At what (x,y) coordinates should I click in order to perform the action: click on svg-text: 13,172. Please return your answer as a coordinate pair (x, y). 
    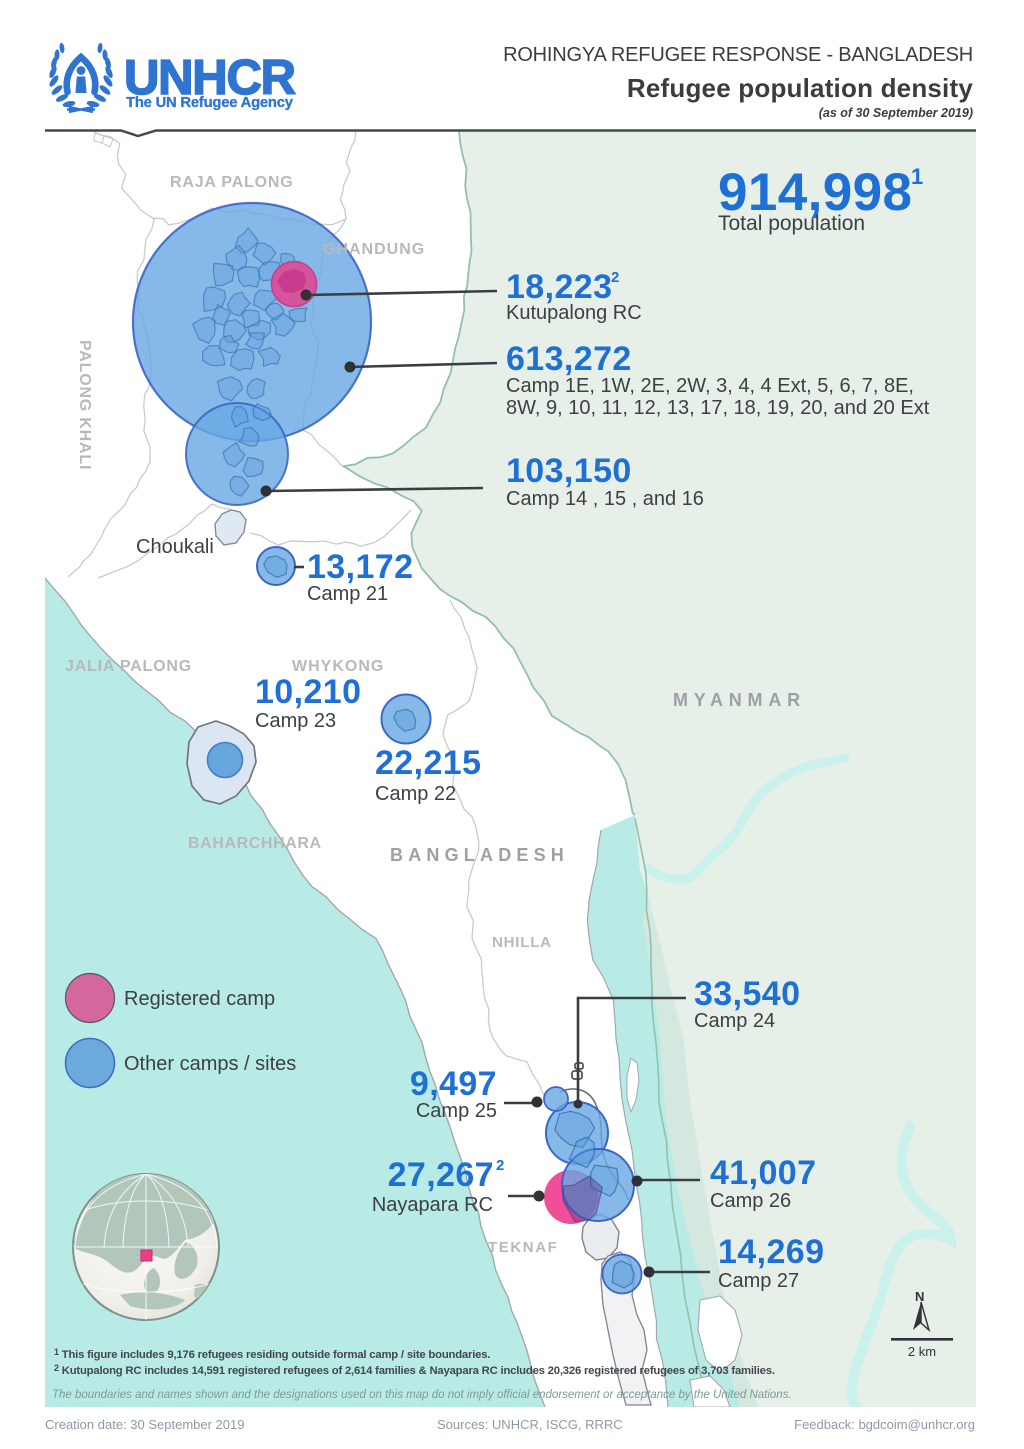
    Looking at the image, I should click on (360, 567).